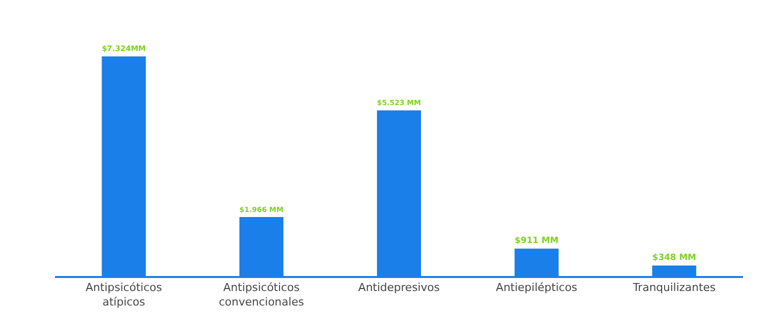 This screenshot has width=768, height=336. I want to click on data-label: $348 MM, so click(674, 257).